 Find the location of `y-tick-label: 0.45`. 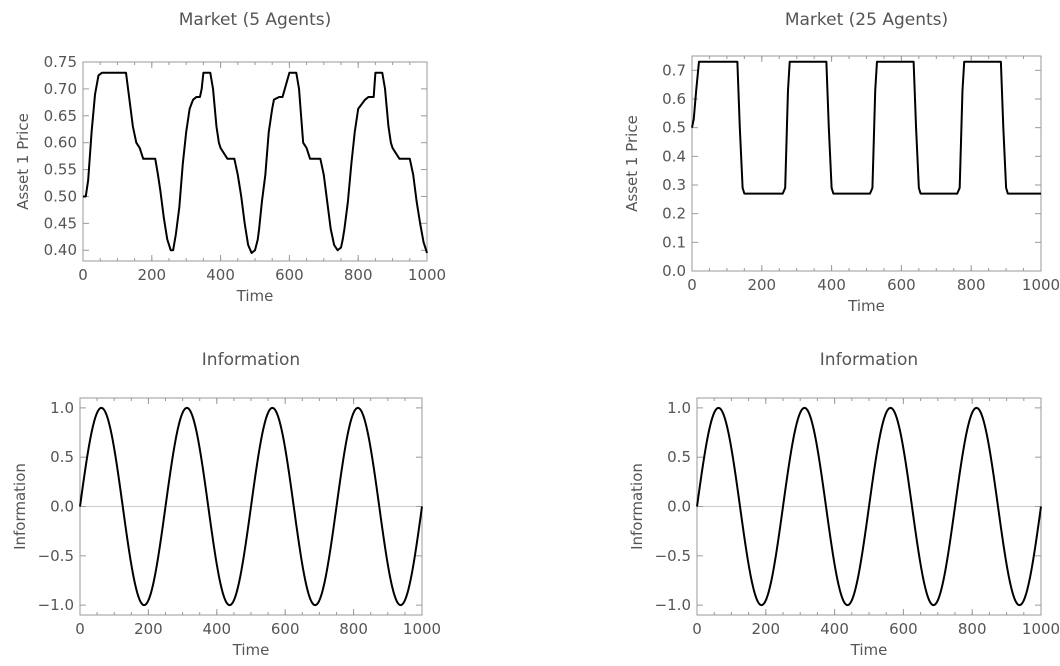

y-tick-label: 0.45 is located at coordinates (60, 223).